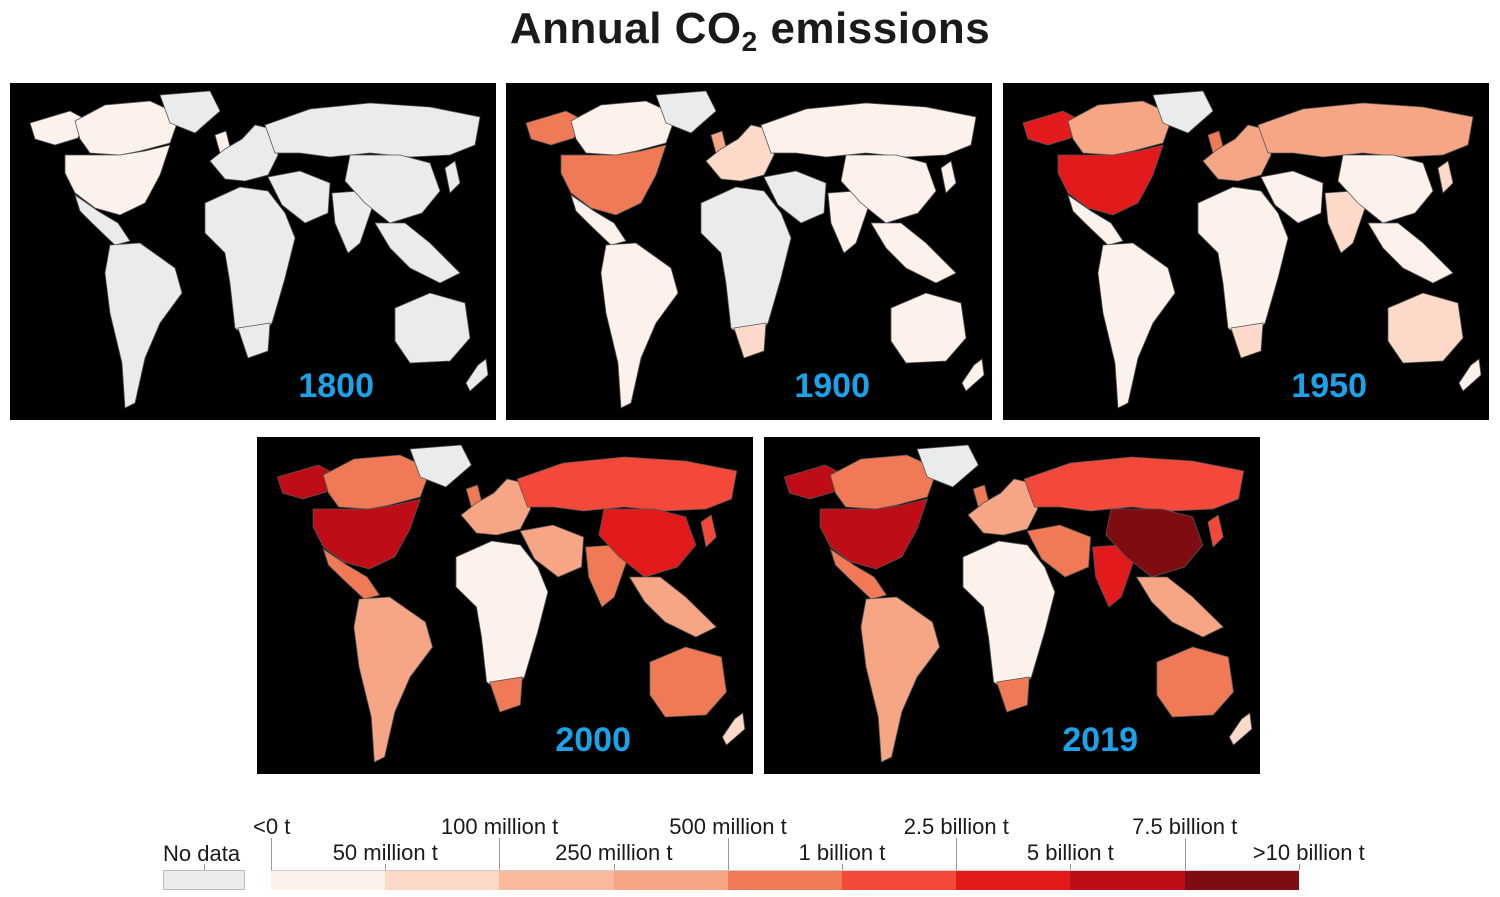 This screenshot has width=1500, height=897. Describe the element at coordinates (842, 852) in the screenshot. I see `legend-label-bottom: 1 billion t` at that location.